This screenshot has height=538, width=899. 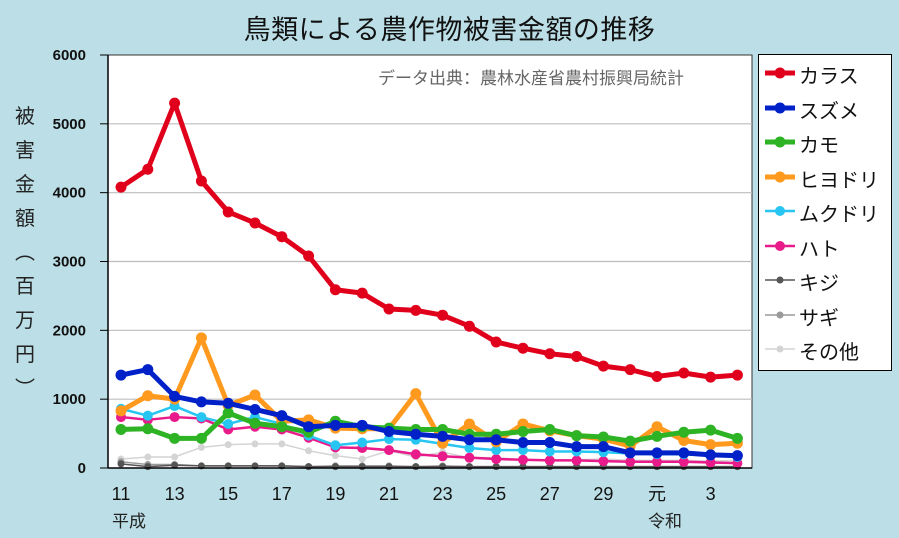 What do you see at coordinates (25, 354) in the screenshot?
I see `y-axis-title-char: 円` at bounding box center [25, 354].